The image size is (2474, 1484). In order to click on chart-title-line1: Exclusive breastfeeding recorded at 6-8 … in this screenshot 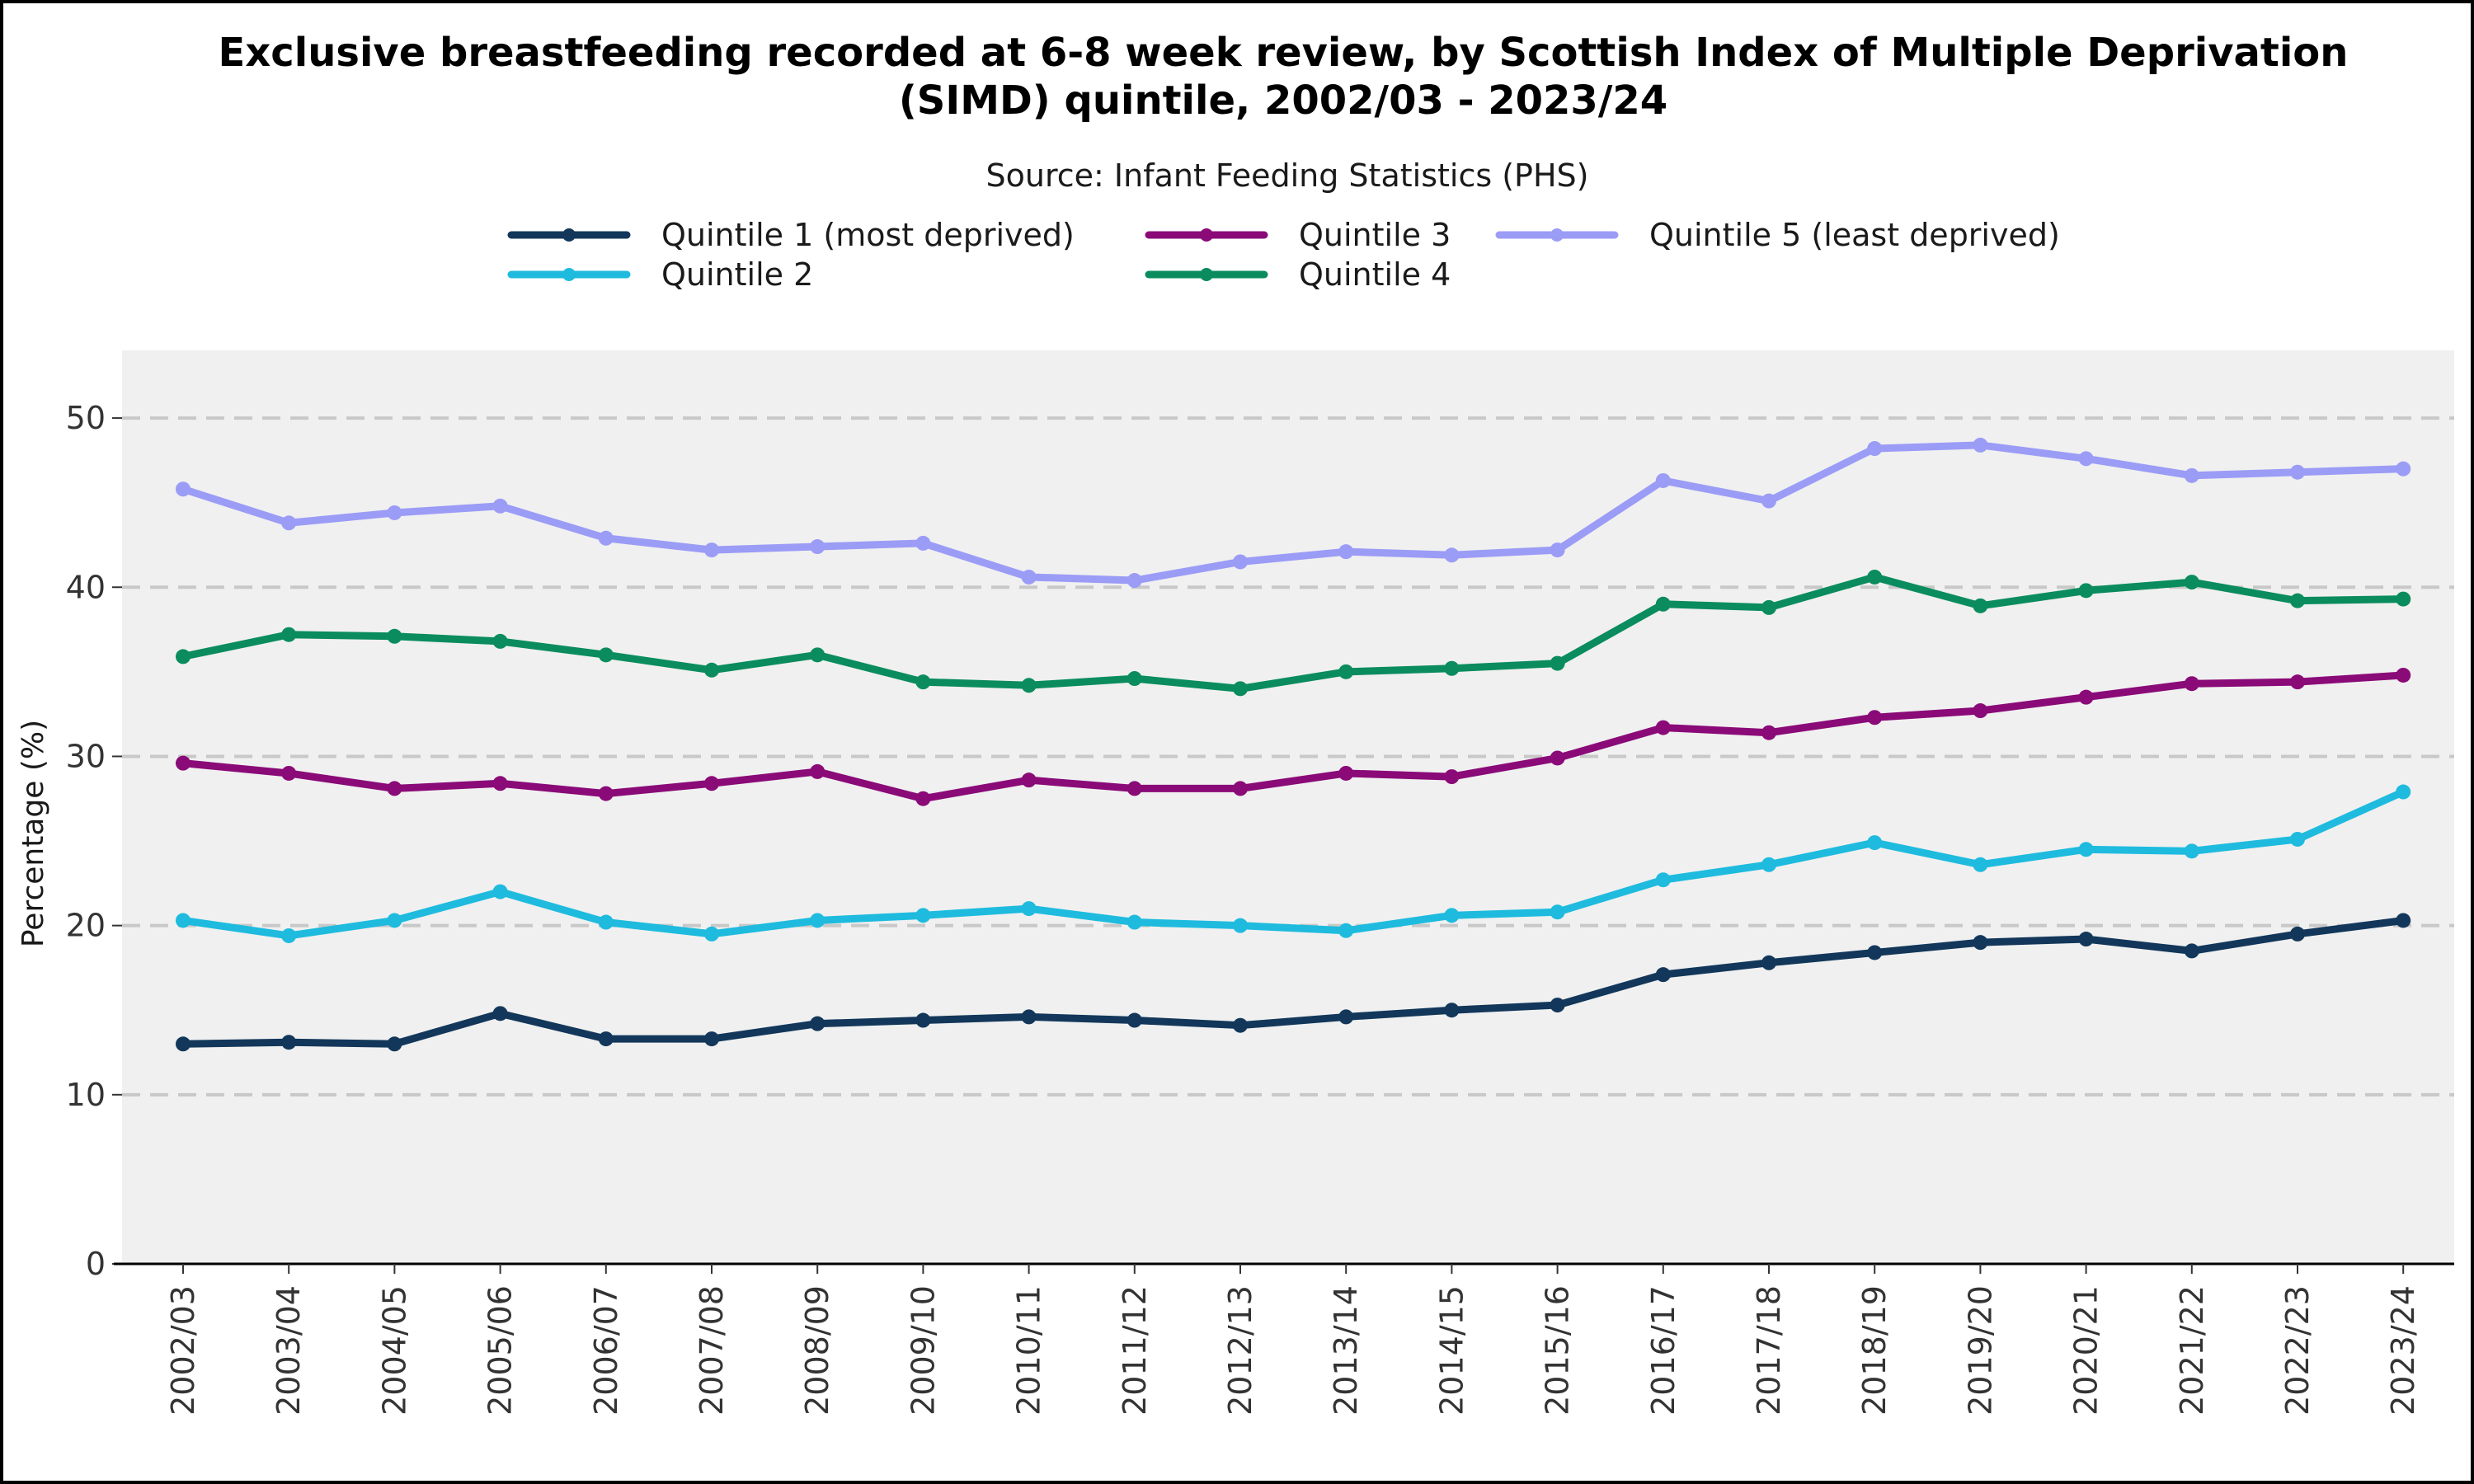, I will do `click(1284, 53)`.